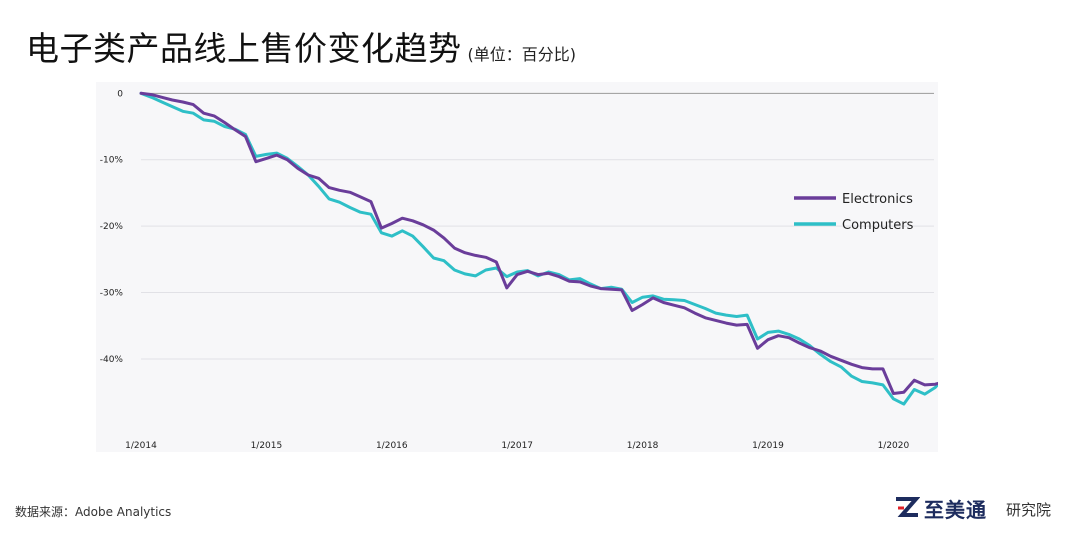  What do you see at coordinates (768, 446) in the screenshot?
I see `x-tick-label: 1/2019` at bounding box center [768, 446].